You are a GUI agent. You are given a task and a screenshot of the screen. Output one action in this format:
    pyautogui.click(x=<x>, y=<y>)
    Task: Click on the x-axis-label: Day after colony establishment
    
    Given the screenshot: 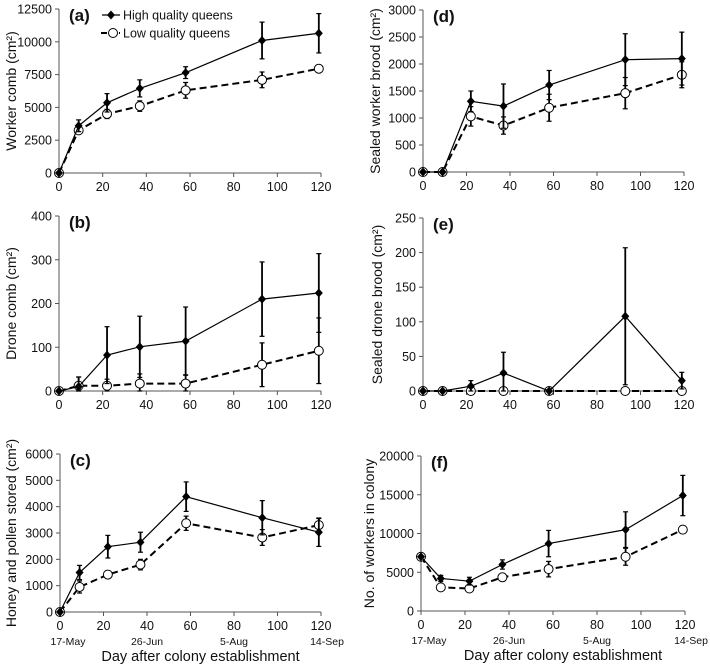 What is the action you would take?
    pyautogui.click(x=563, y=656)
    